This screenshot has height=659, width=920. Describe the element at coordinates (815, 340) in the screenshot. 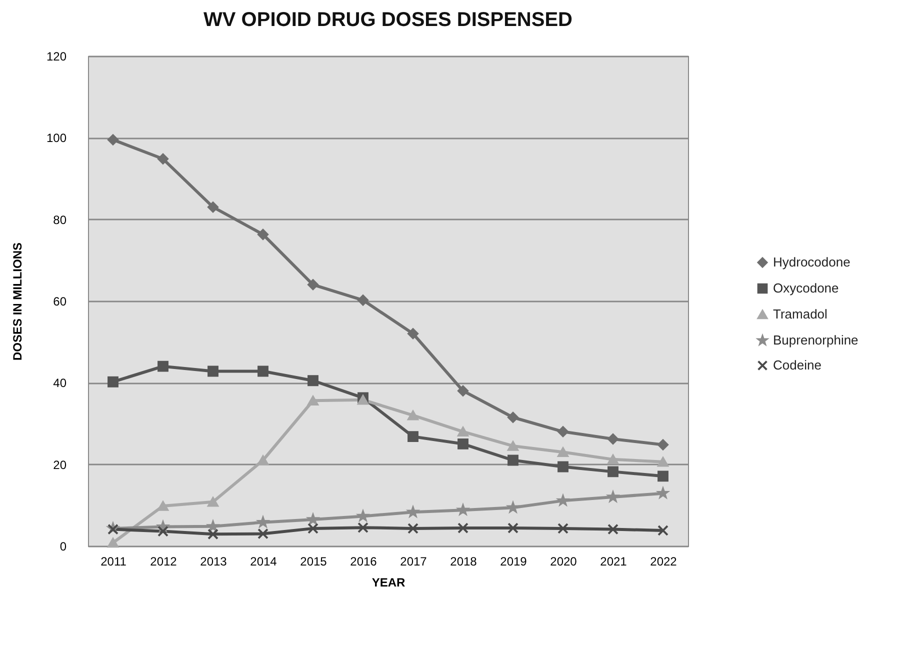

I see `legend-label: Buprenorphine` at that location.